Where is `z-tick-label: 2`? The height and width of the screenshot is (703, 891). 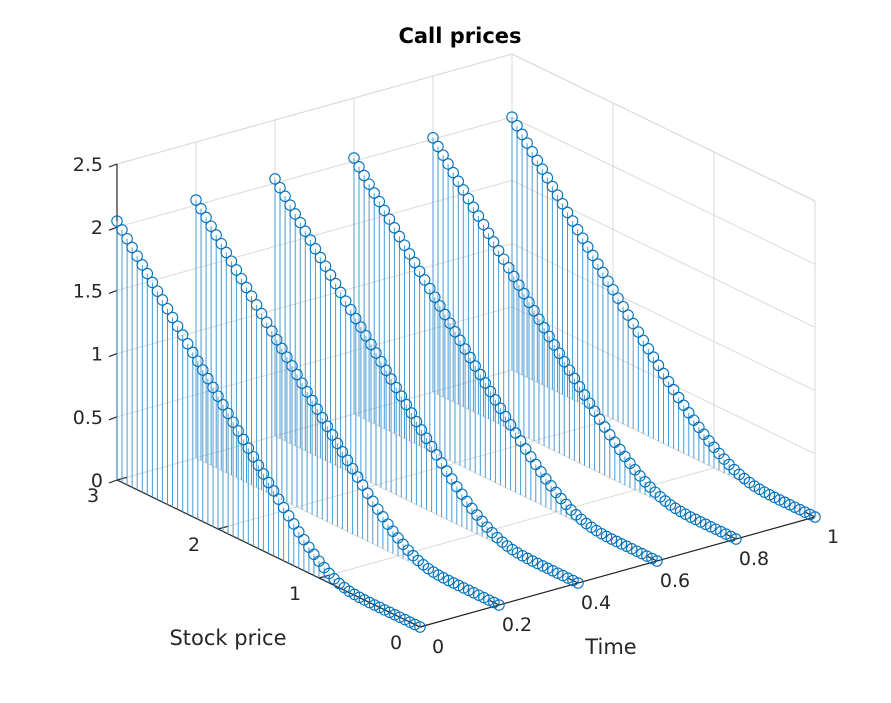 z-tick-label: 2 is located at coordinates (97, 228).